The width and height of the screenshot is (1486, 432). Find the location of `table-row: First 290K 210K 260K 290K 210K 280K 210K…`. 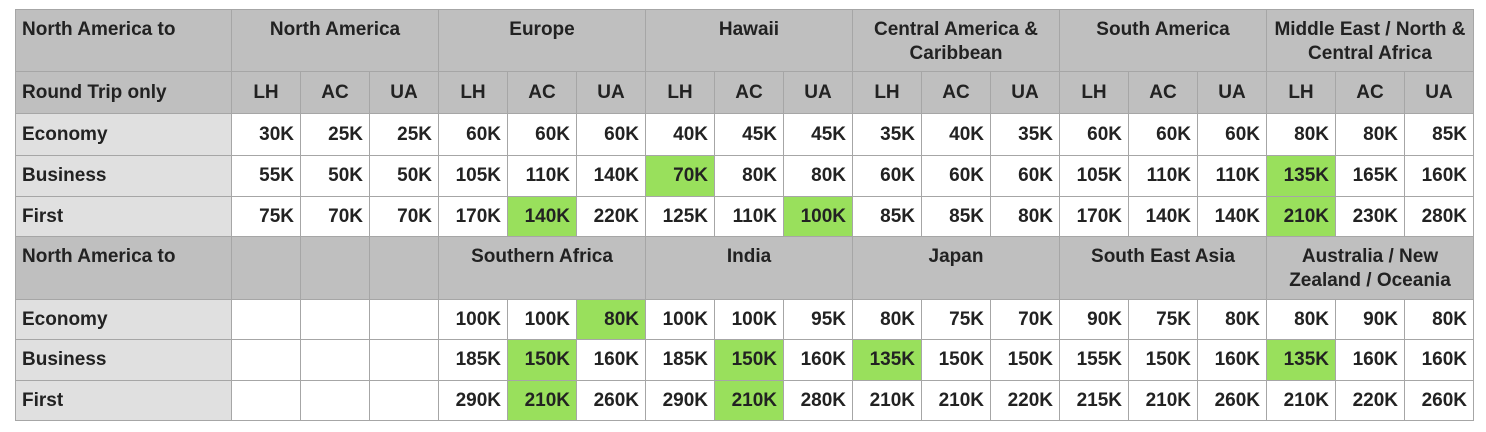

table-row: First 290K 210K 260K 290K 210K 280K 210K… is located at coordinates (744, 400).